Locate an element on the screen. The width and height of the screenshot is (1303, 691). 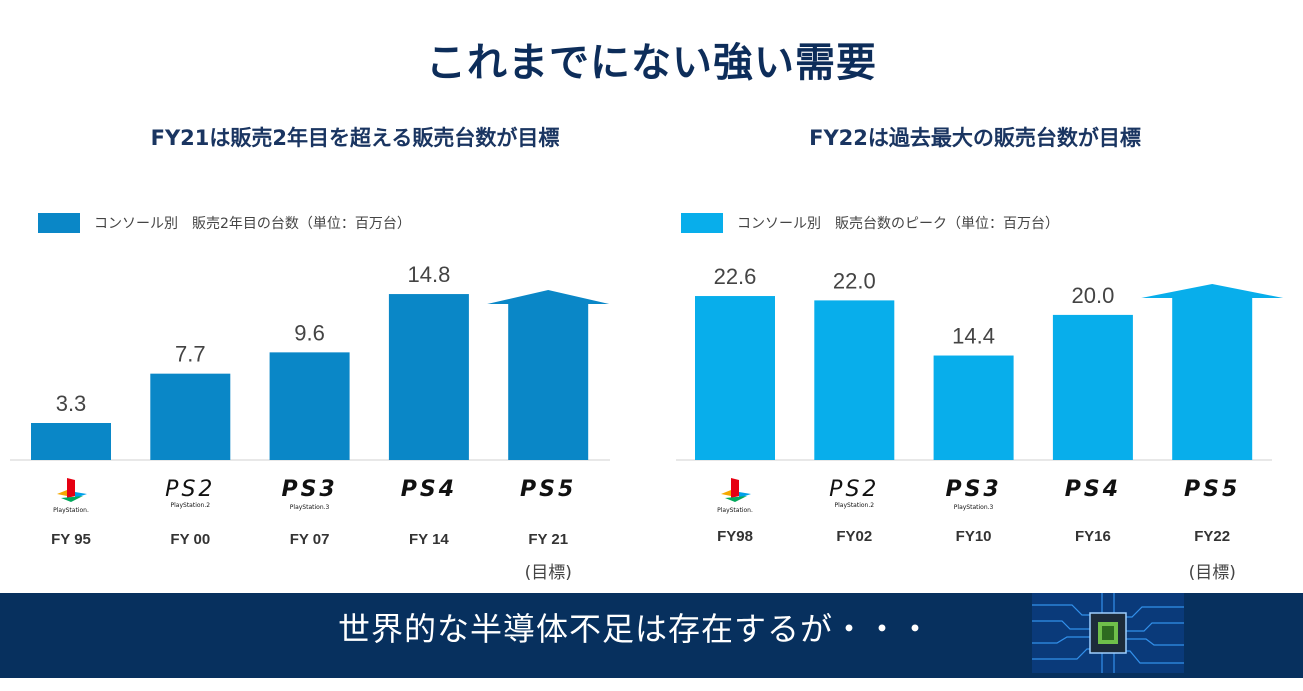
data-label: 22.0 is located at coordinates (854, 280).